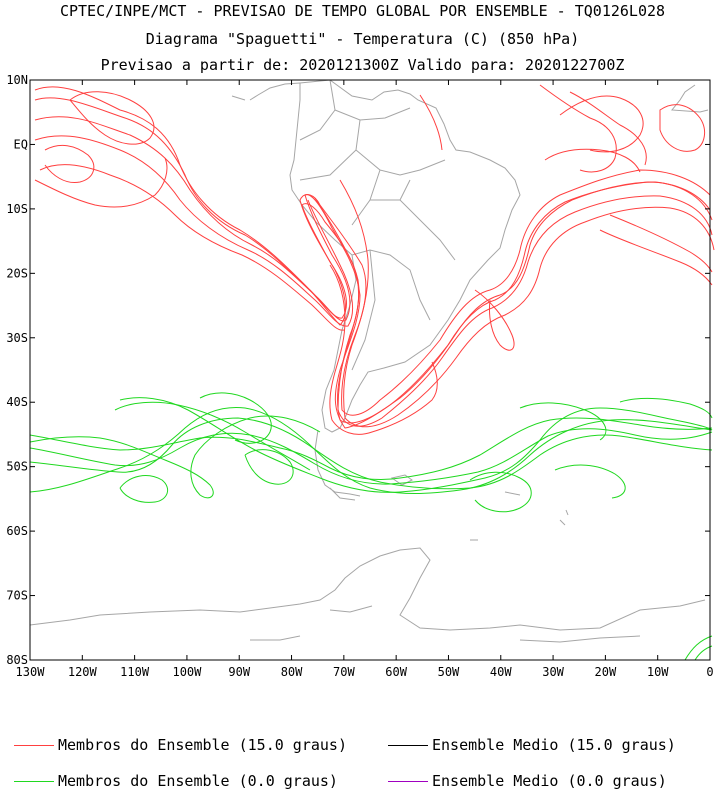 The height and width of the screenshot is (792, 725). I want to click on legend-label: Membros do Ensemble (0.0 graus), so click(198, 781).